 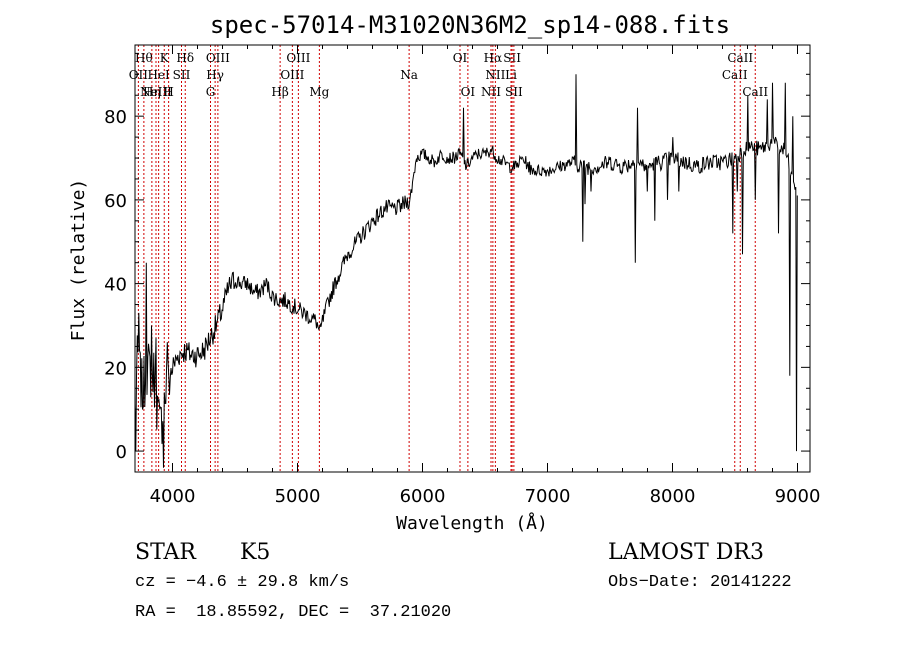 I want to click on survey-name: LAMOST DR3, so click(x=686, y=552).